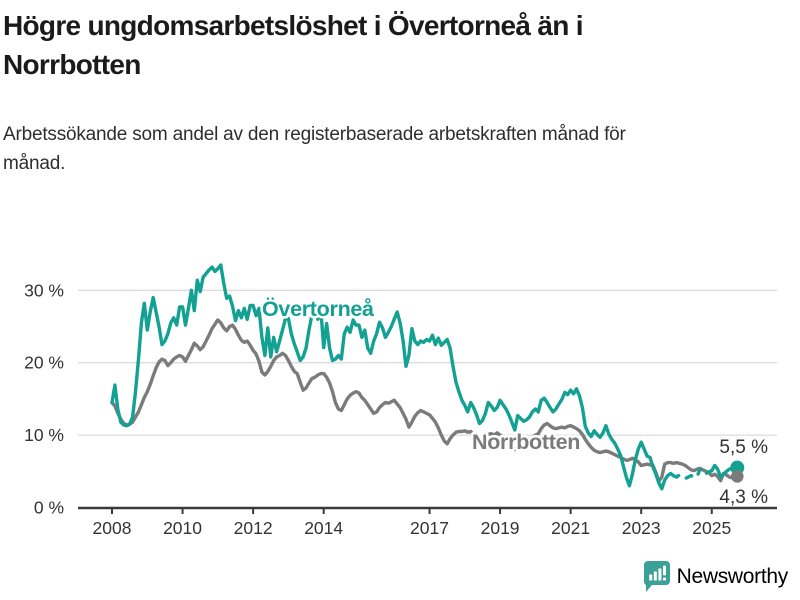 The height and width of the screenshot is (600, 800). I want to click on x-tick-label: 2017, so click(429, 528).